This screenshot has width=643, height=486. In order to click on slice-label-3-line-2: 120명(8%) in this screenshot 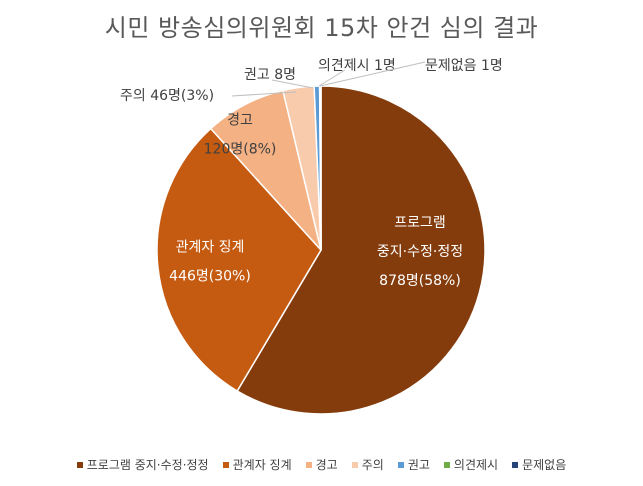, I will do `click(240, 150)`.